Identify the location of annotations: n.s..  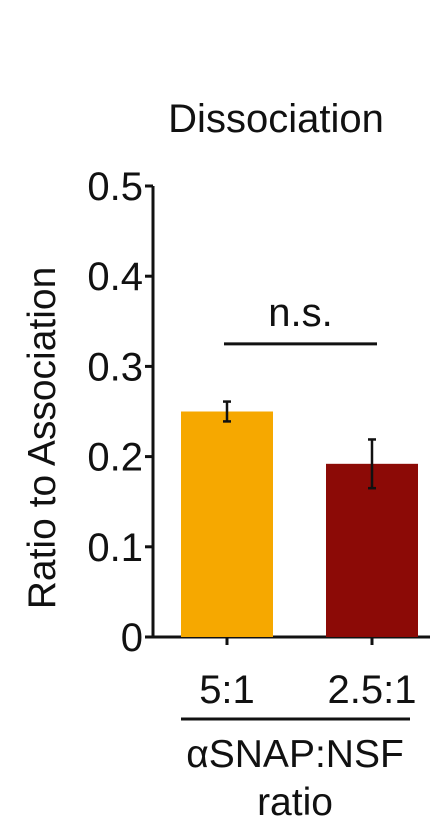
(300, 318).